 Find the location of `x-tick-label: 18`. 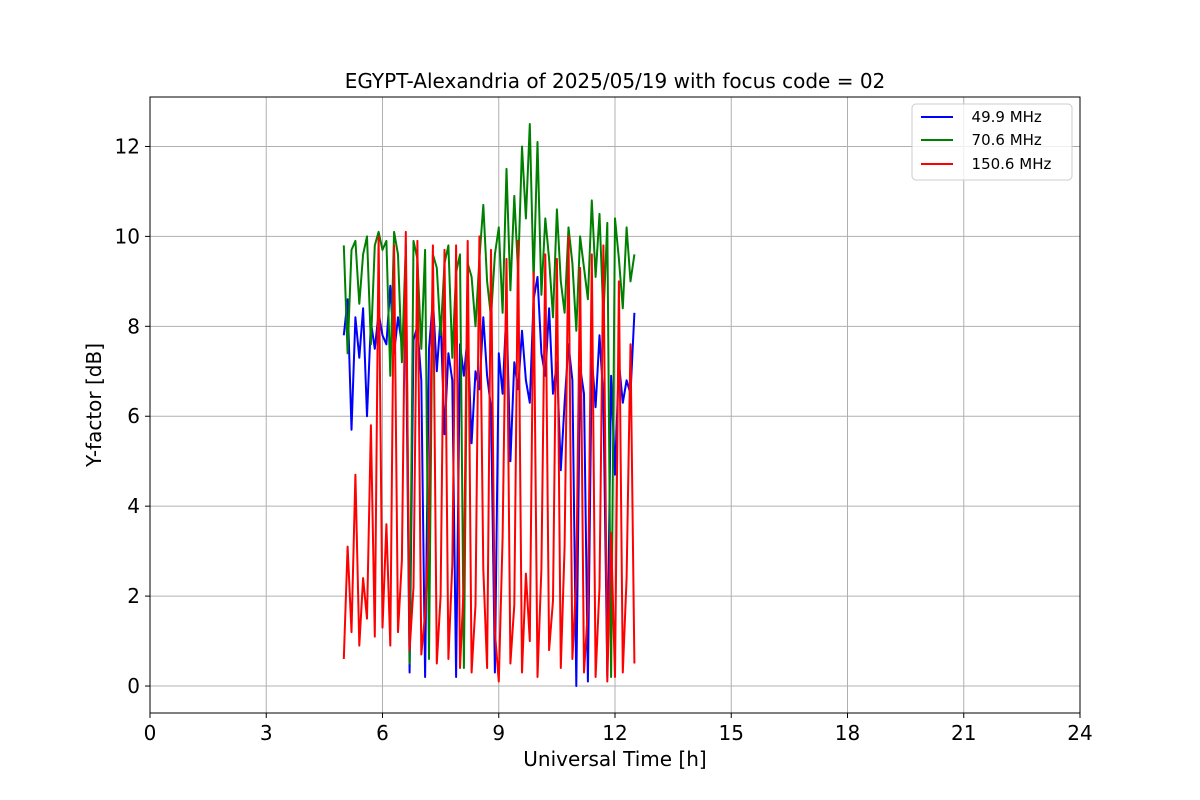

x-tick-label: 18 is located at coordinates (847, 733).